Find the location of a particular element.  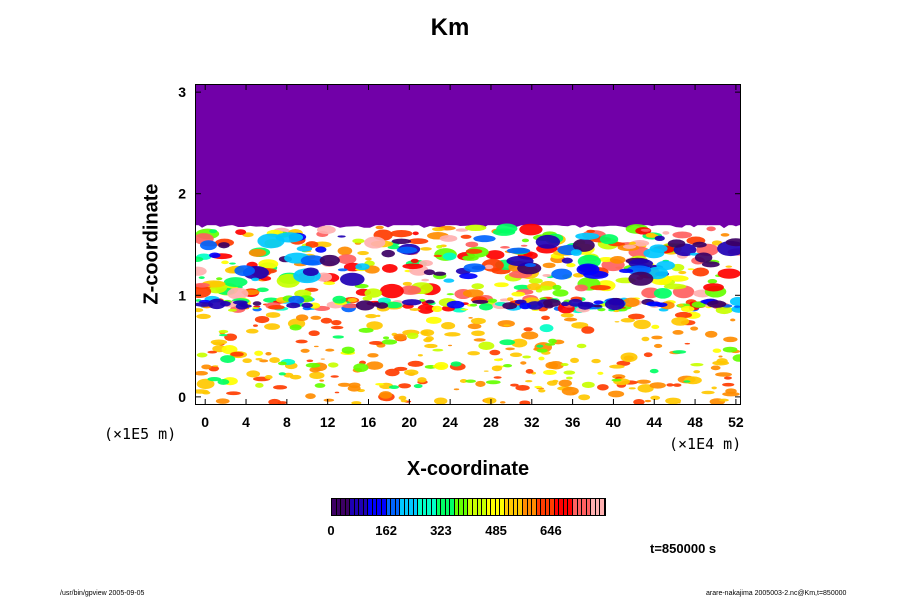

y-tick-label: 3 is located at coordinates (182, 92).